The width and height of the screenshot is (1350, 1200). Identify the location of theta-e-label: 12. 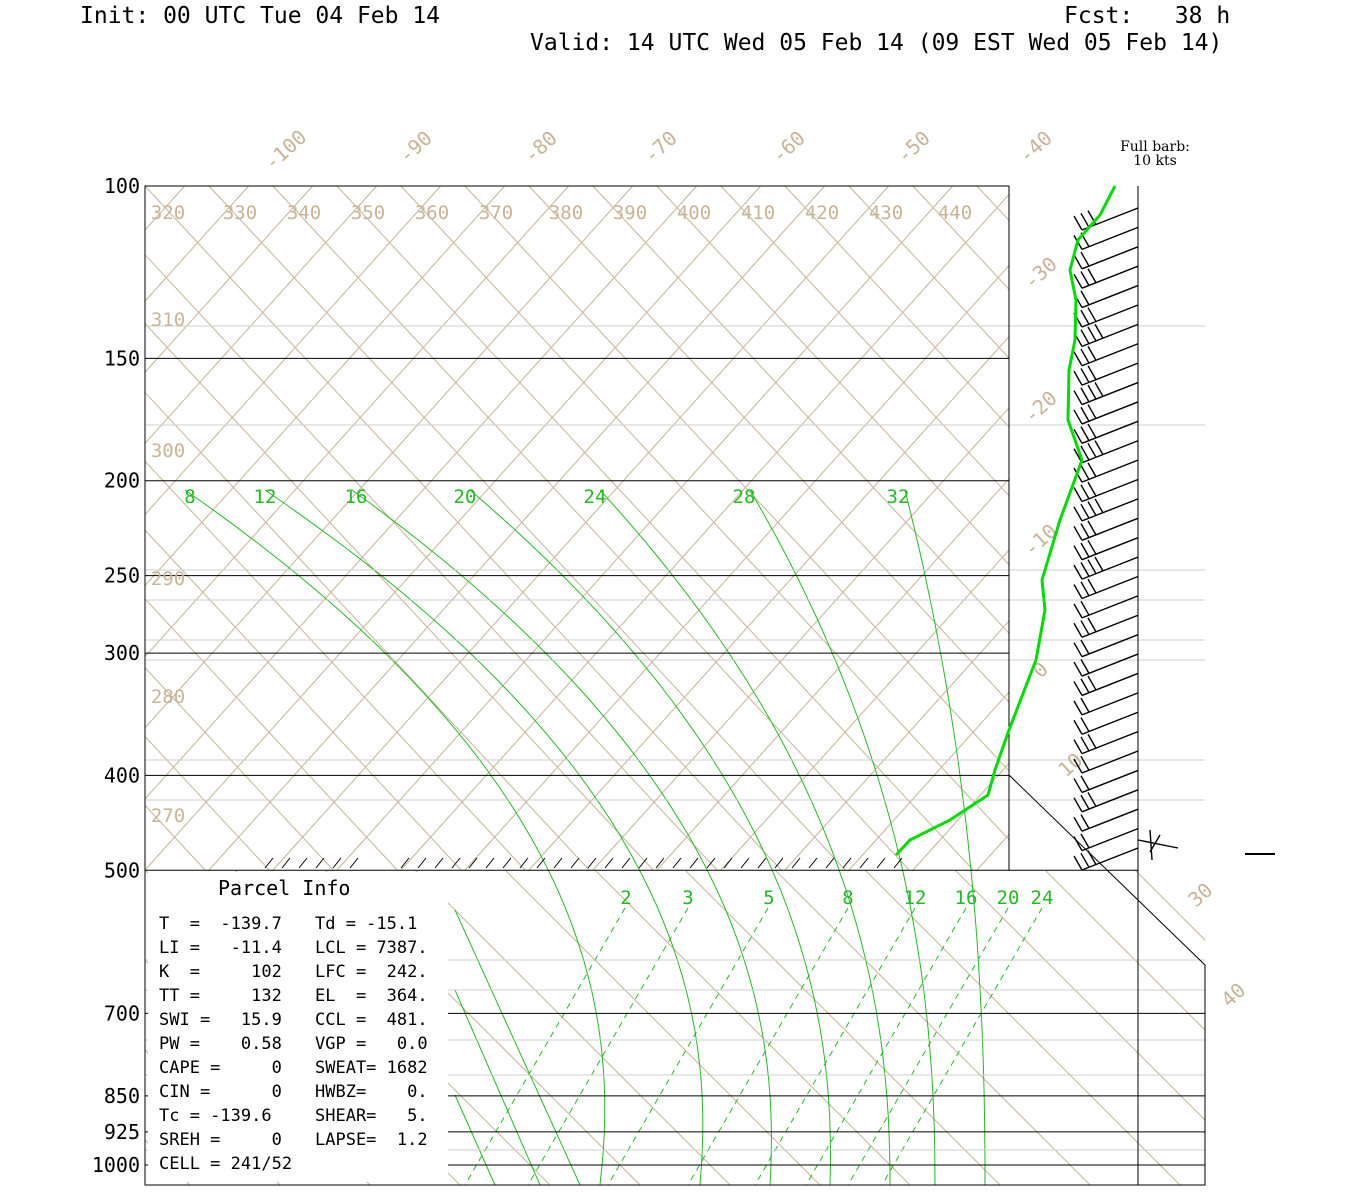
(265, 497).